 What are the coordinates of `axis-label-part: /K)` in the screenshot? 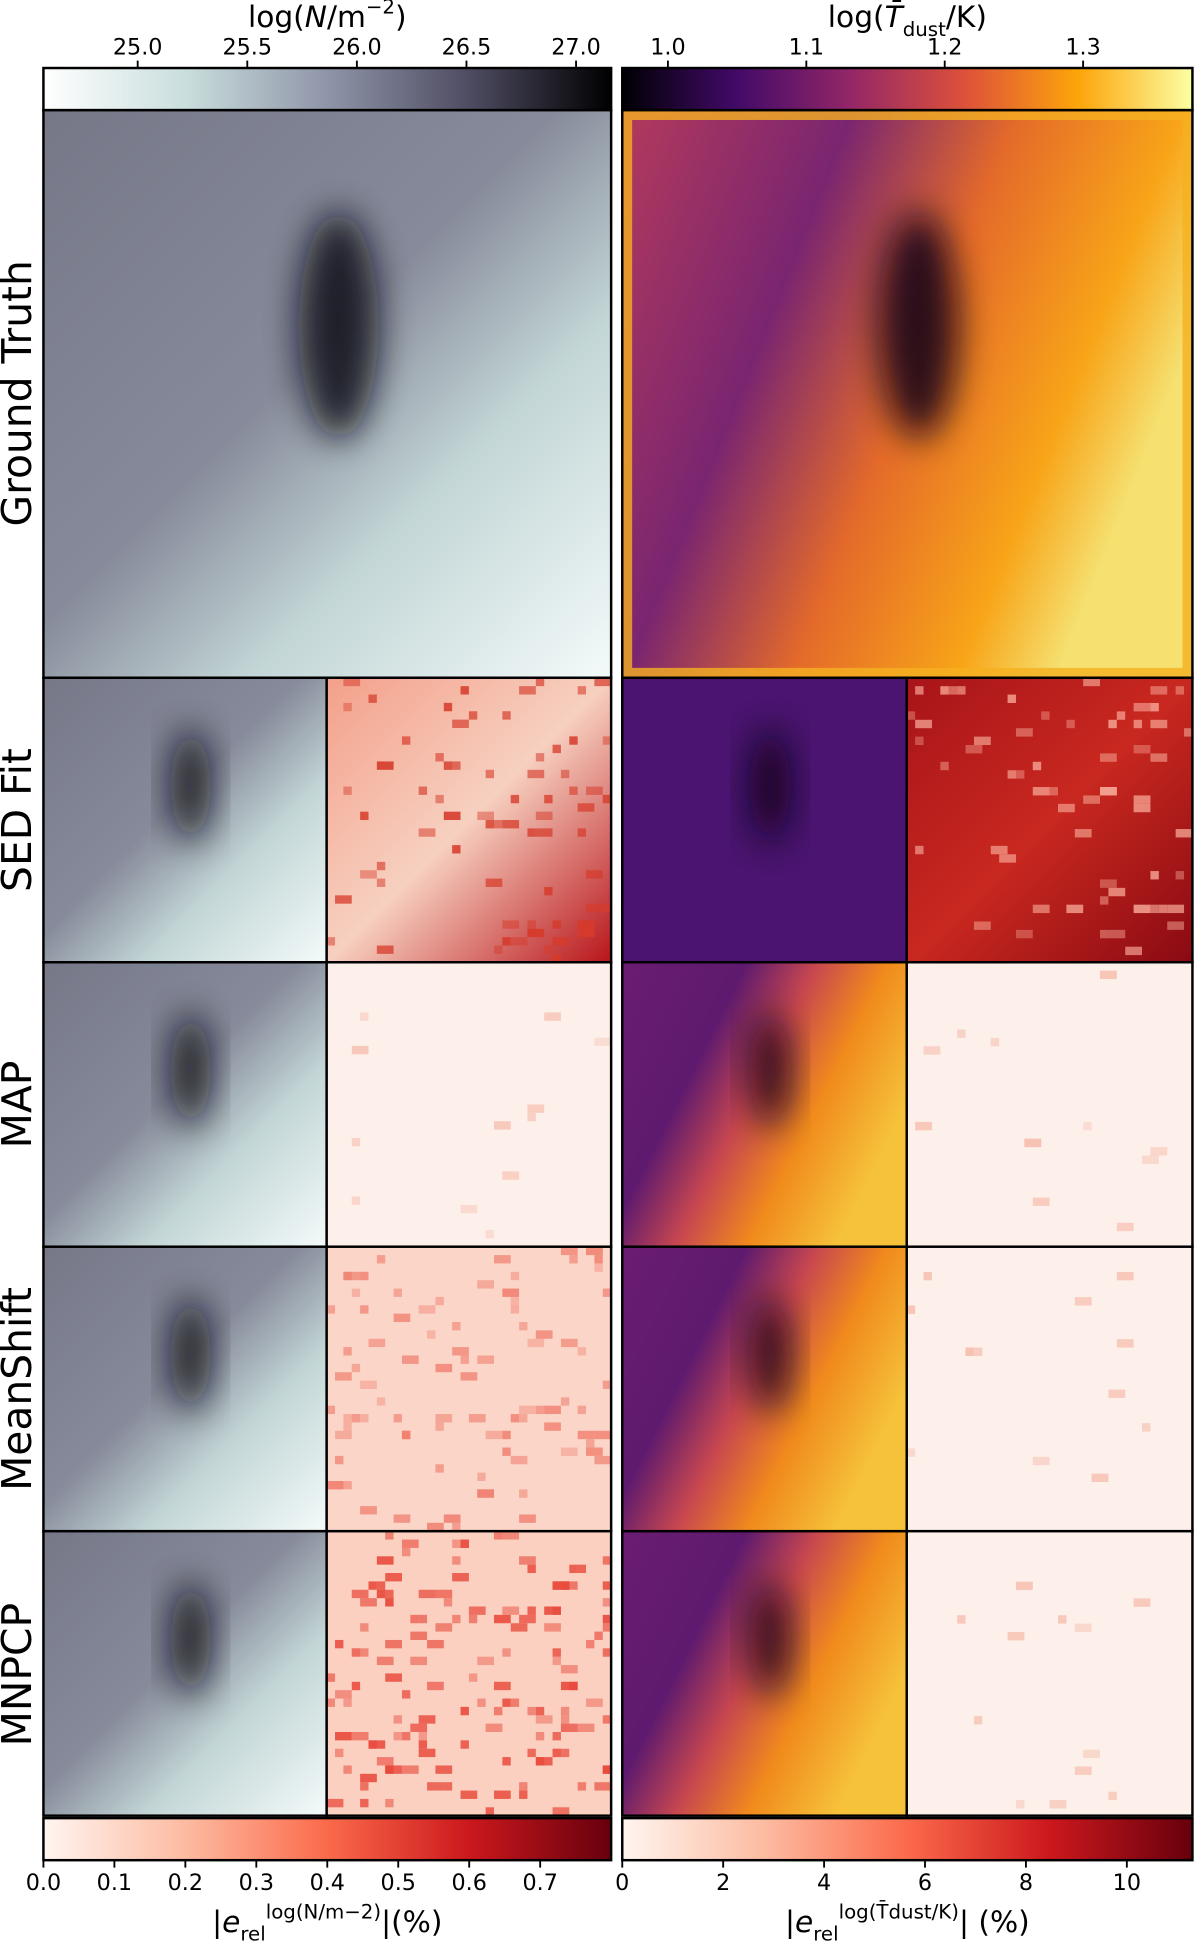 It's located at (966, 17).